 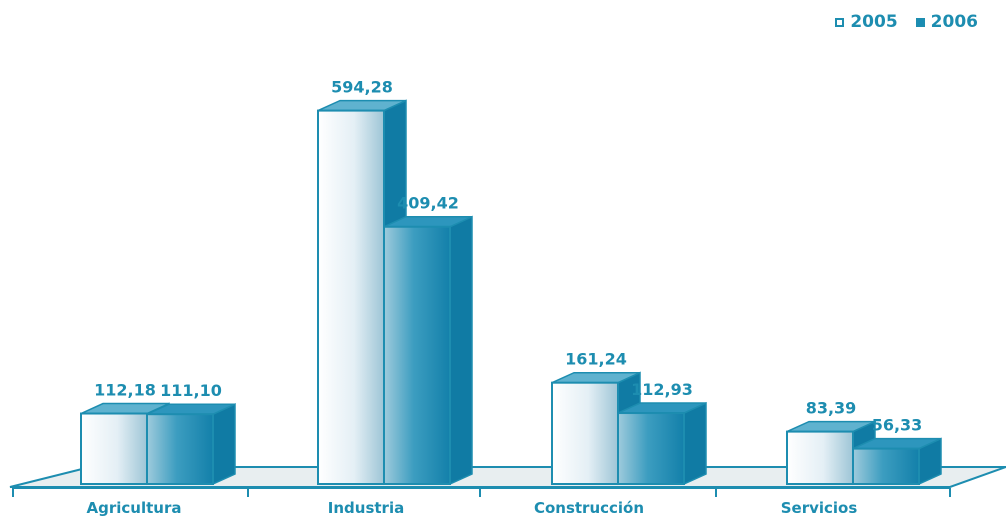 I want to click on value-label: 161,24, so click(x=596, y=359).